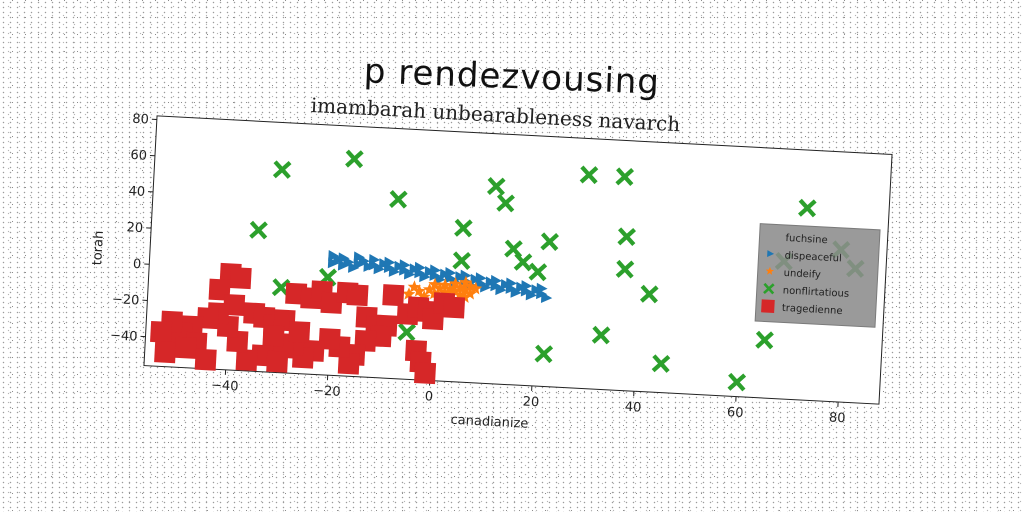  What do you see at coordinates (489, 422) in the screenshot?
I see `x-axis-label: canadianize` at bounding box center [489, 422].